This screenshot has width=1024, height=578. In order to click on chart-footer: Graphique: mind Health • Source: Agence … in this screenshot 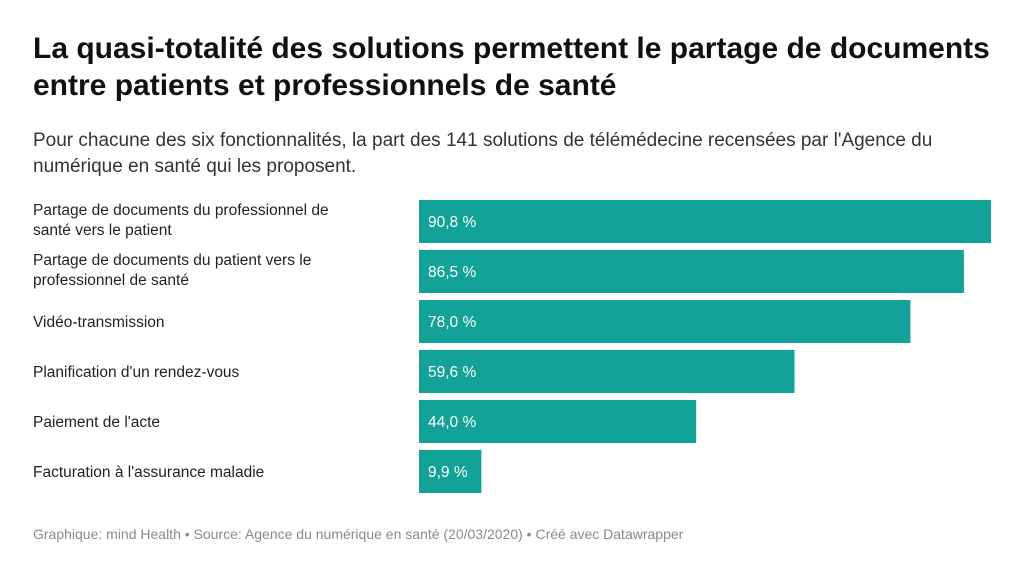, I will do `click(358, 534)`.